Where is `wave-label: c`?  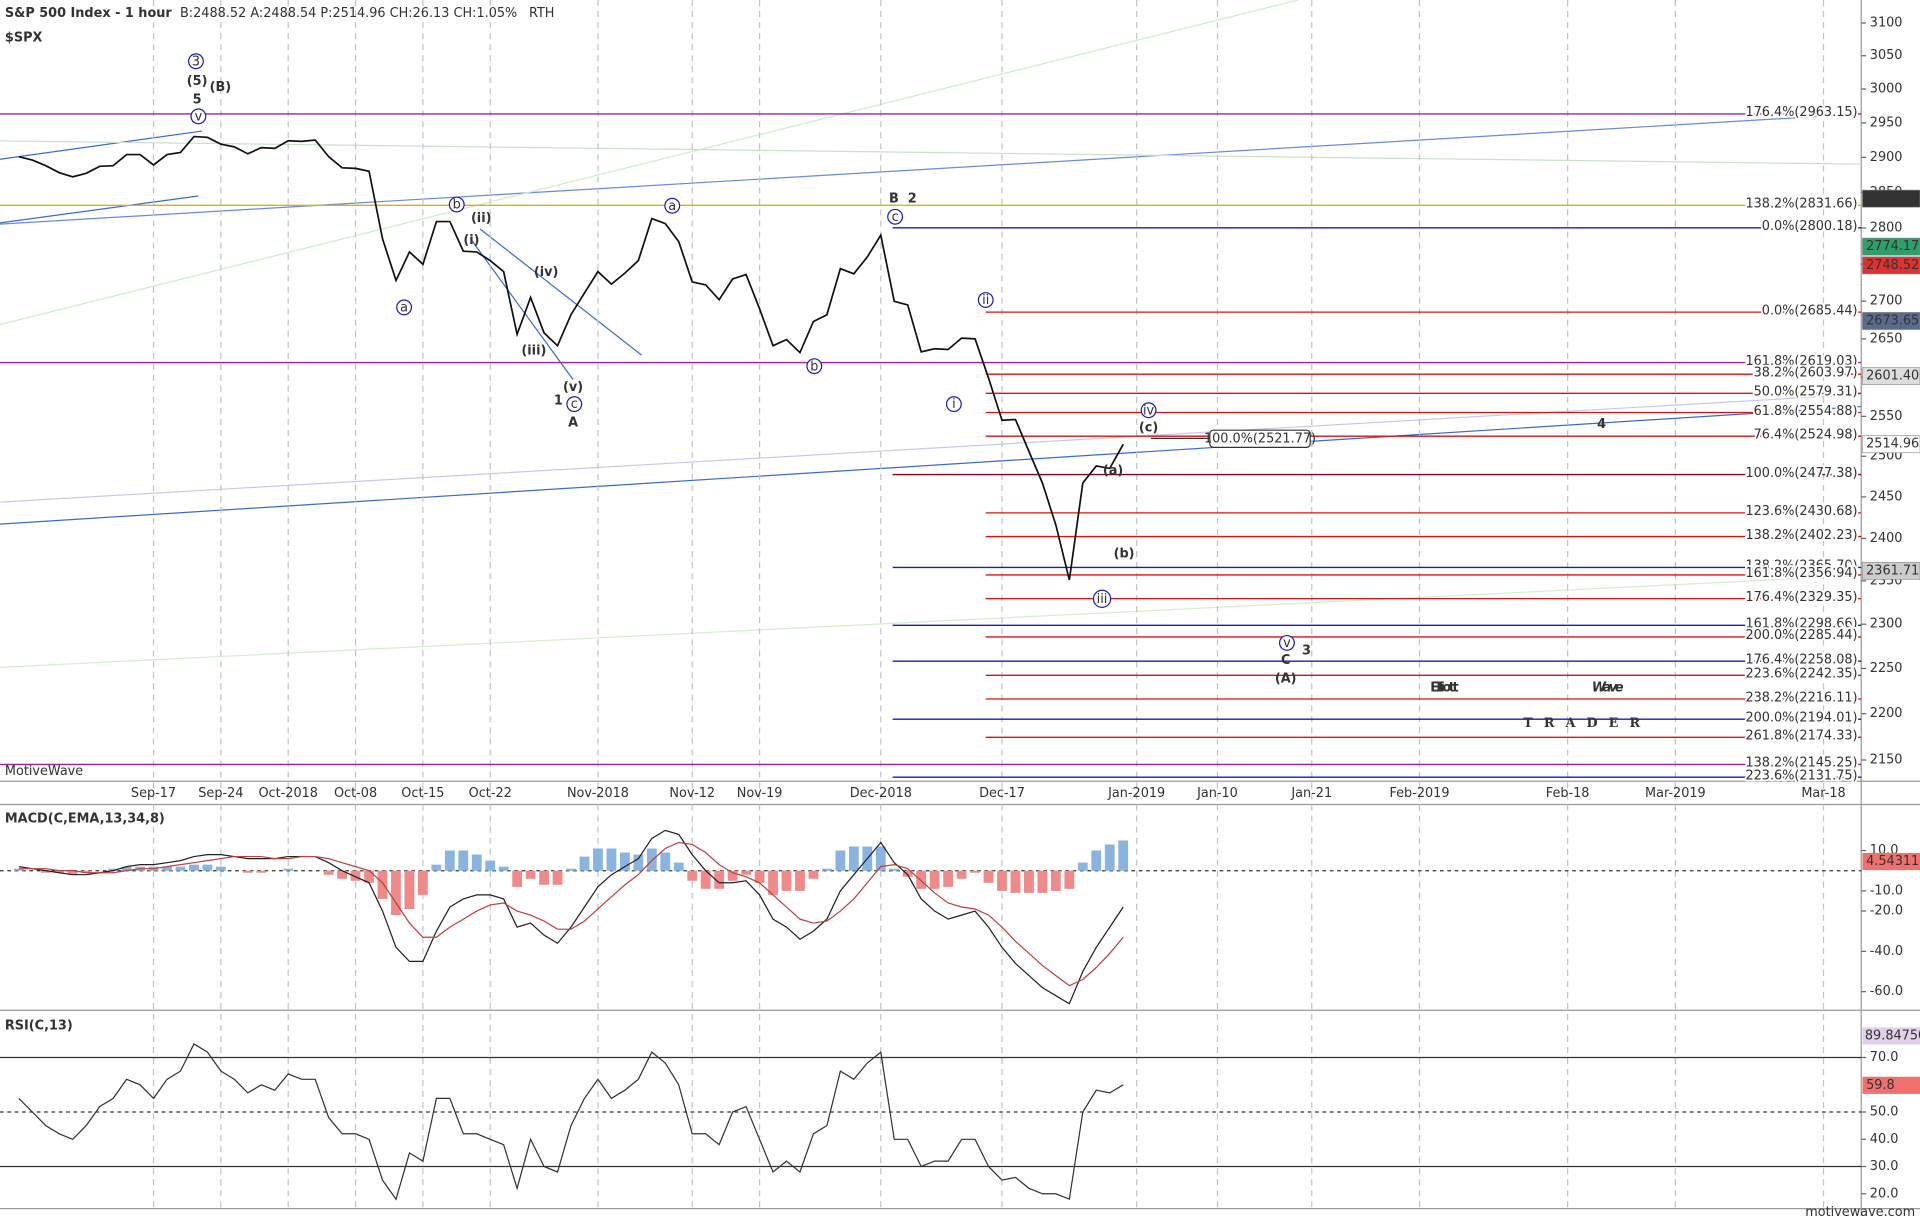
wave-label: c is located at coordinates (895, 217).